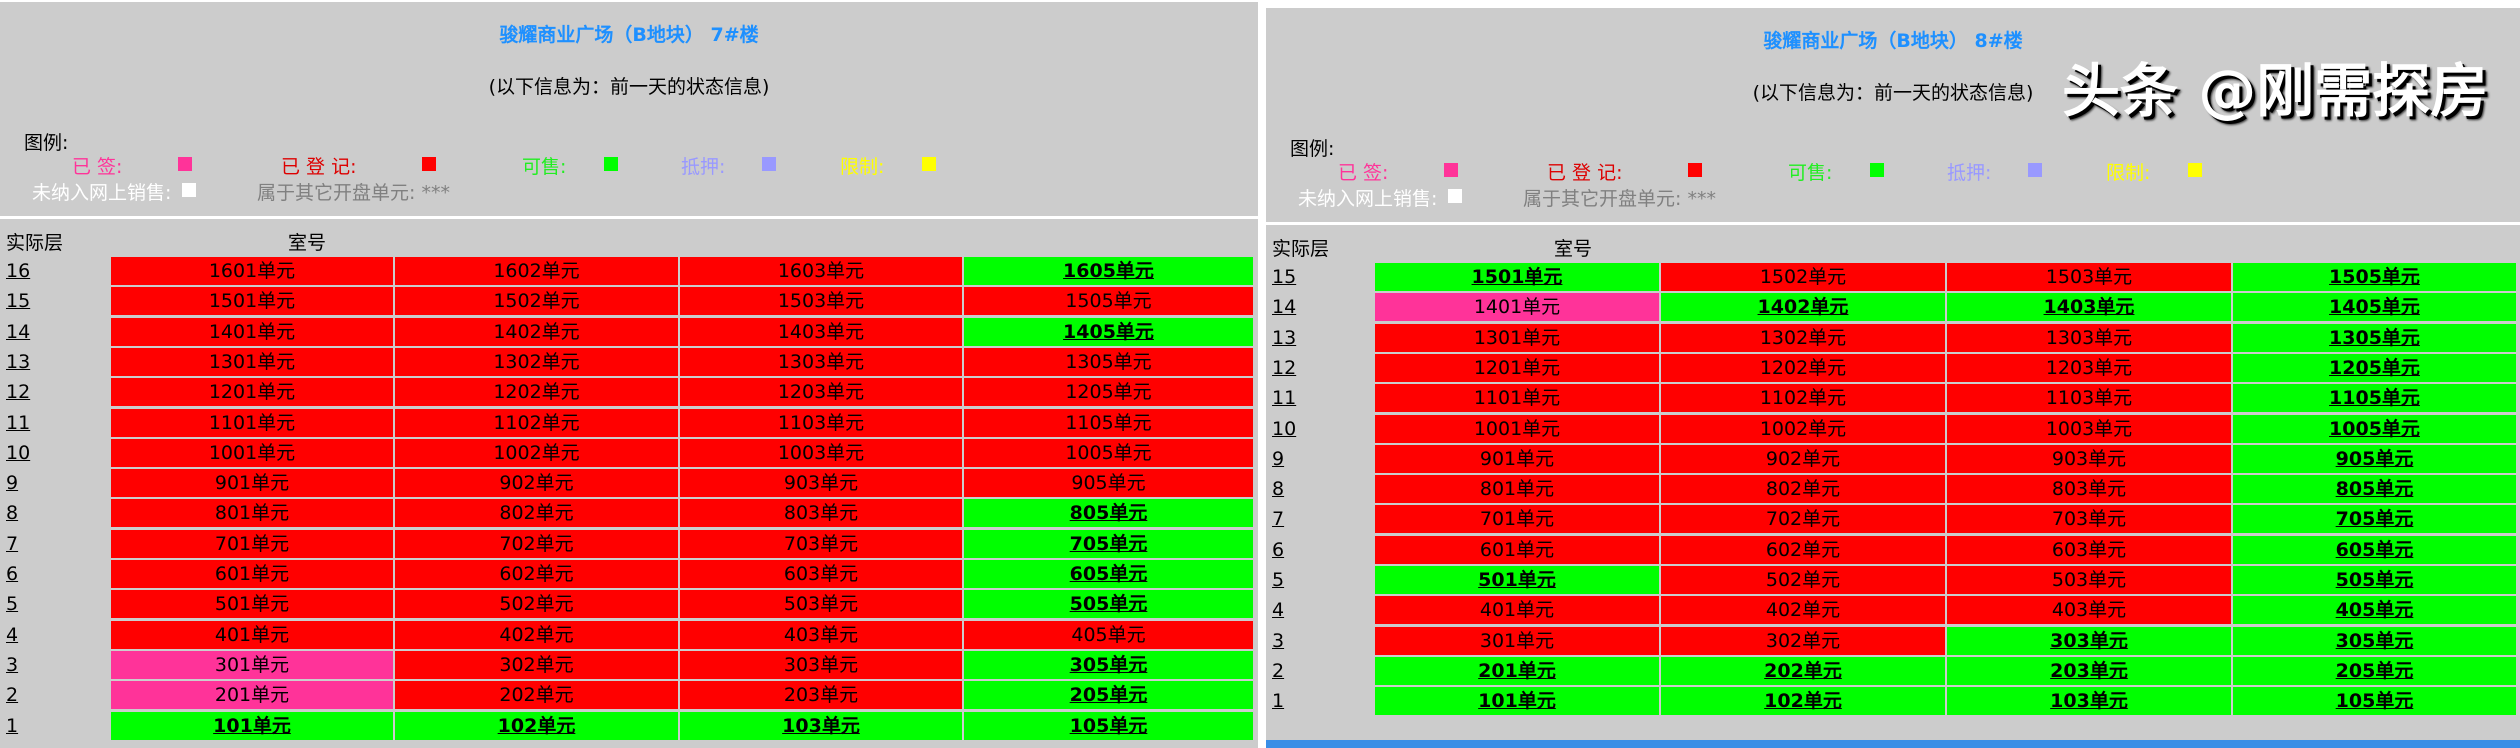 The height and width of the screenshot is (748, 2520). I want to click on legend-restricted-swatch, so click(2195, 170).